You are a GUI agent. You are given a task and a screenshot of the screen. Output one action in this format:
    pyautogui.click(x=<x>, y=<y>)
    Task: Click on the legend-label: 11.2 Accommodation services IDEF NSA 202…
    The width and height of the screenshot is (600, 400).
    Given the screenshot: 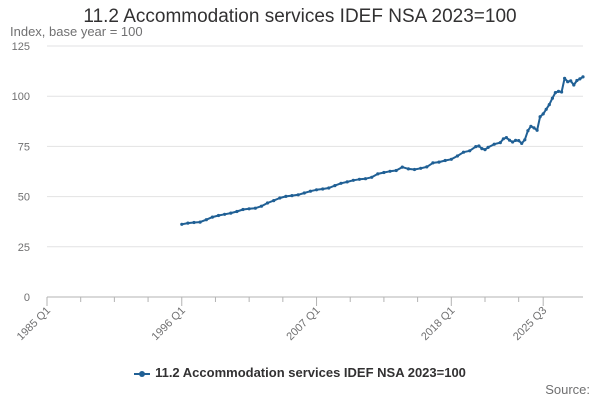 What is the action you would take?
    pyautogui.click(x=310, y=372)
    